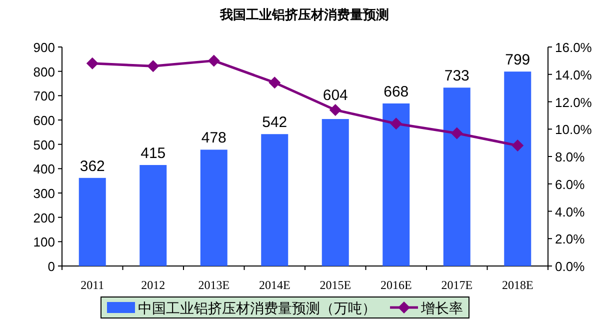  What do you see at coordinates (570, 239) in the screenshot?
I see `y2-tick-label: 2.0%` at bounding box center [570, 239].